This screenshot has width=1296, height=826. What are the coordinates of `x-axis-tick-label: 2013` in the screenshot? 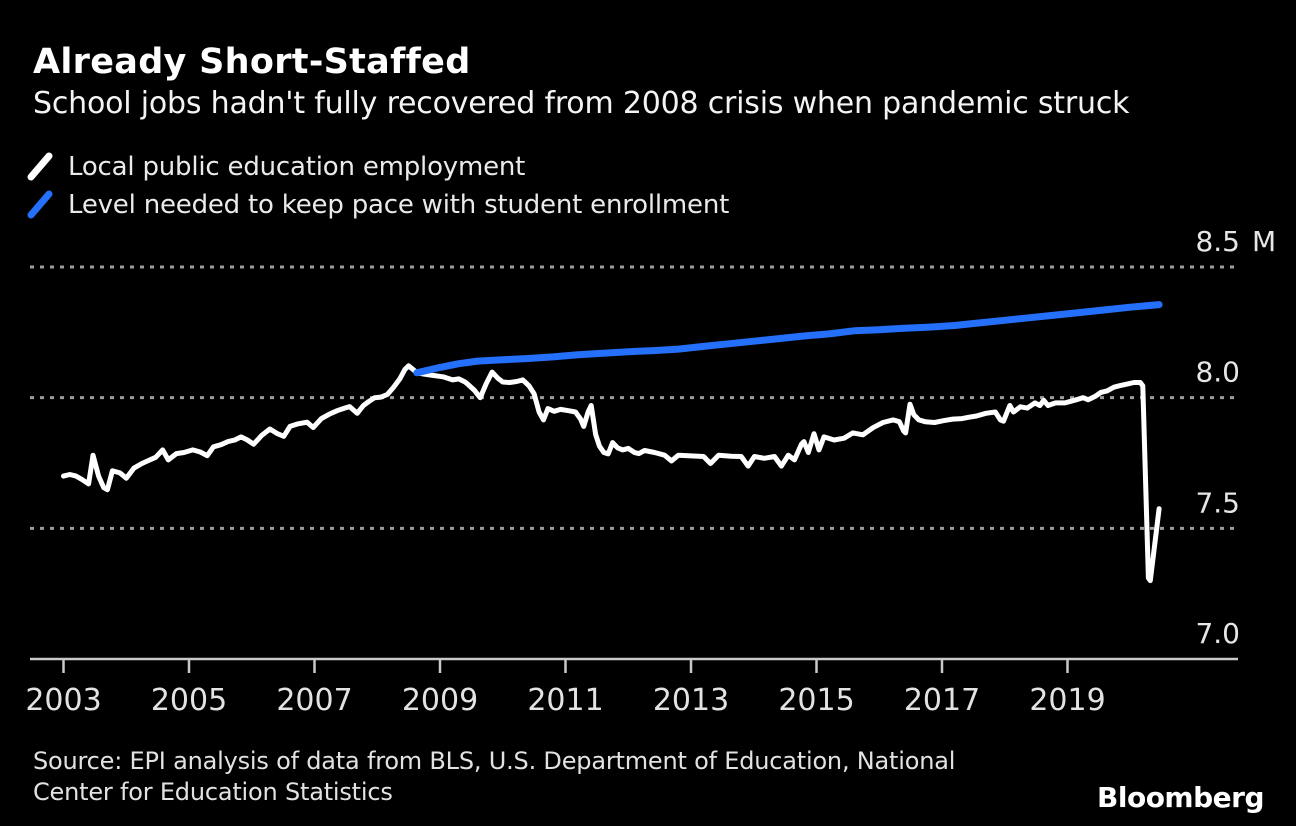 It's located at (691, 700).